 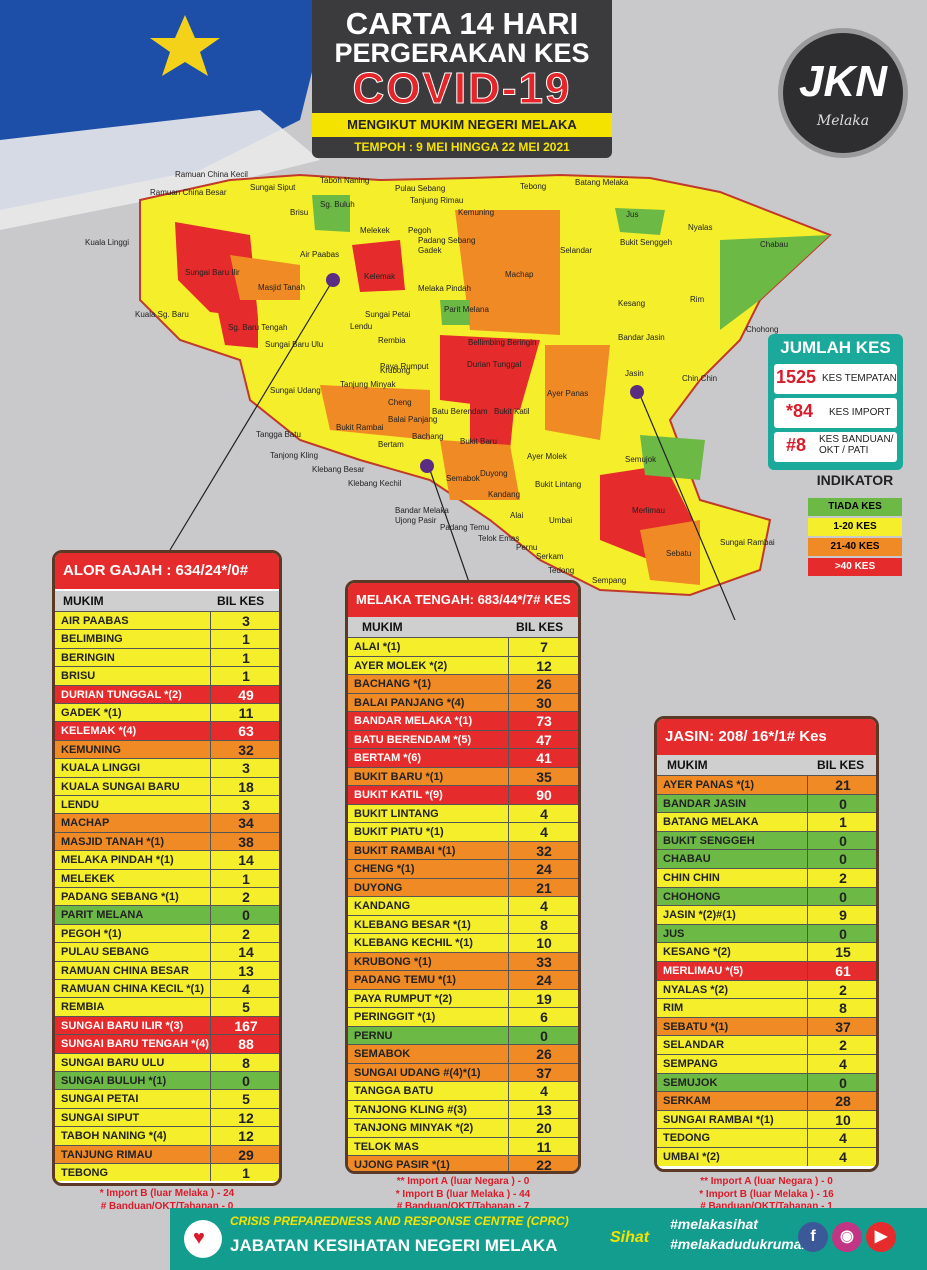 I want to click on map-label: Umbai, so click(x=561, y=520).